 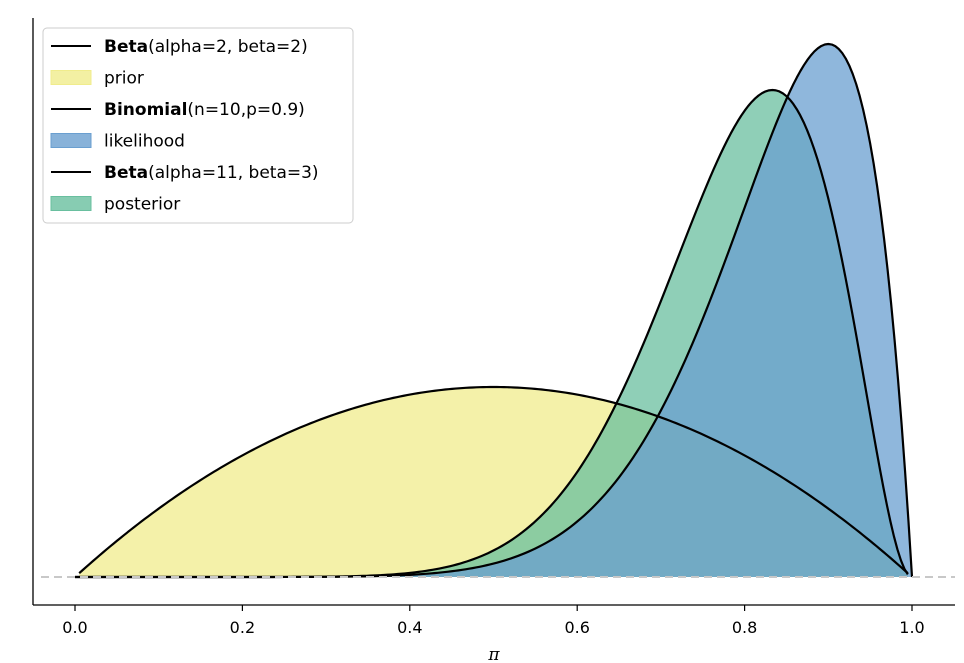 I want to click on x-tick-label: 0.2, so click(x=242, y=627).